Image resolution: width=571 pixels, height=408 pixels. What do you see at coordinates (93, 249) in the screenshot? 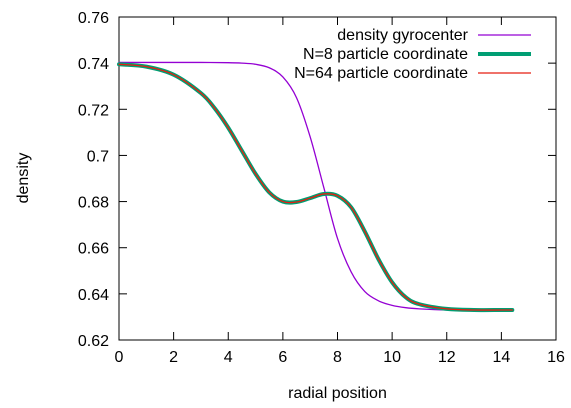
I see `y-tick-label: 0.66` at bounding box center [93, 249].